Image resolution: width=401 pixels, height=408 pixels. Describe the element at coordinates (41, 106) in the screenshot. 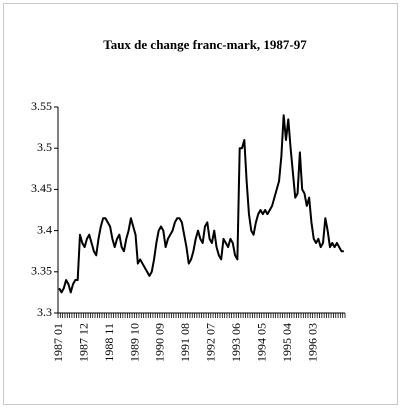

I see `y-tick-label: 3.55` at that location.